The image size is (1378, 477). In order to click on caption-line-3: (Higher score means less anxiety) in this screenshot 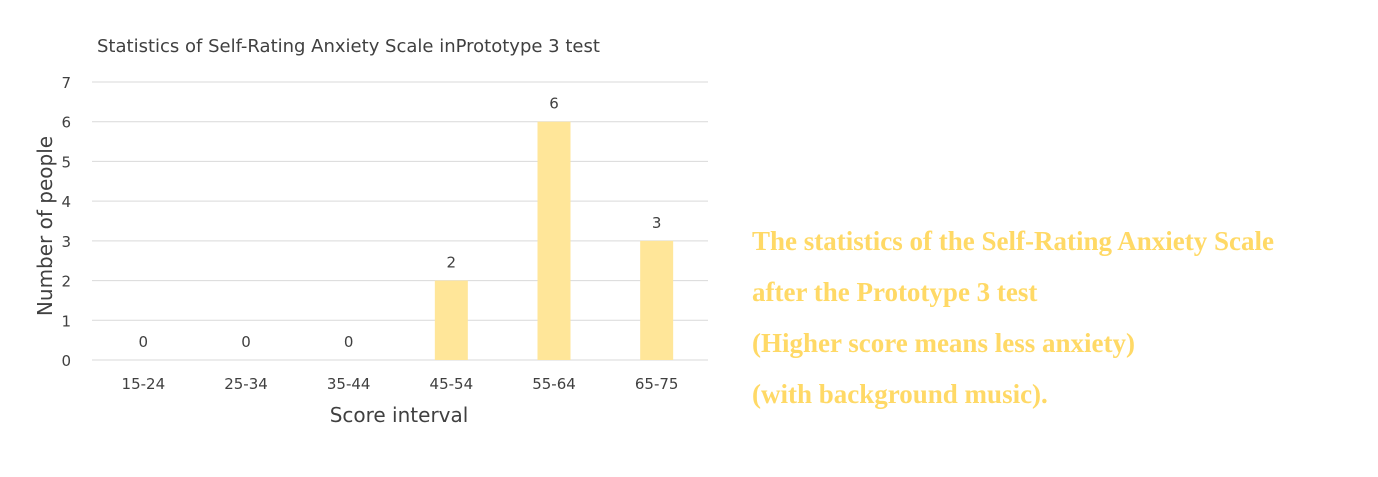, I will do `click(943, 343)`.